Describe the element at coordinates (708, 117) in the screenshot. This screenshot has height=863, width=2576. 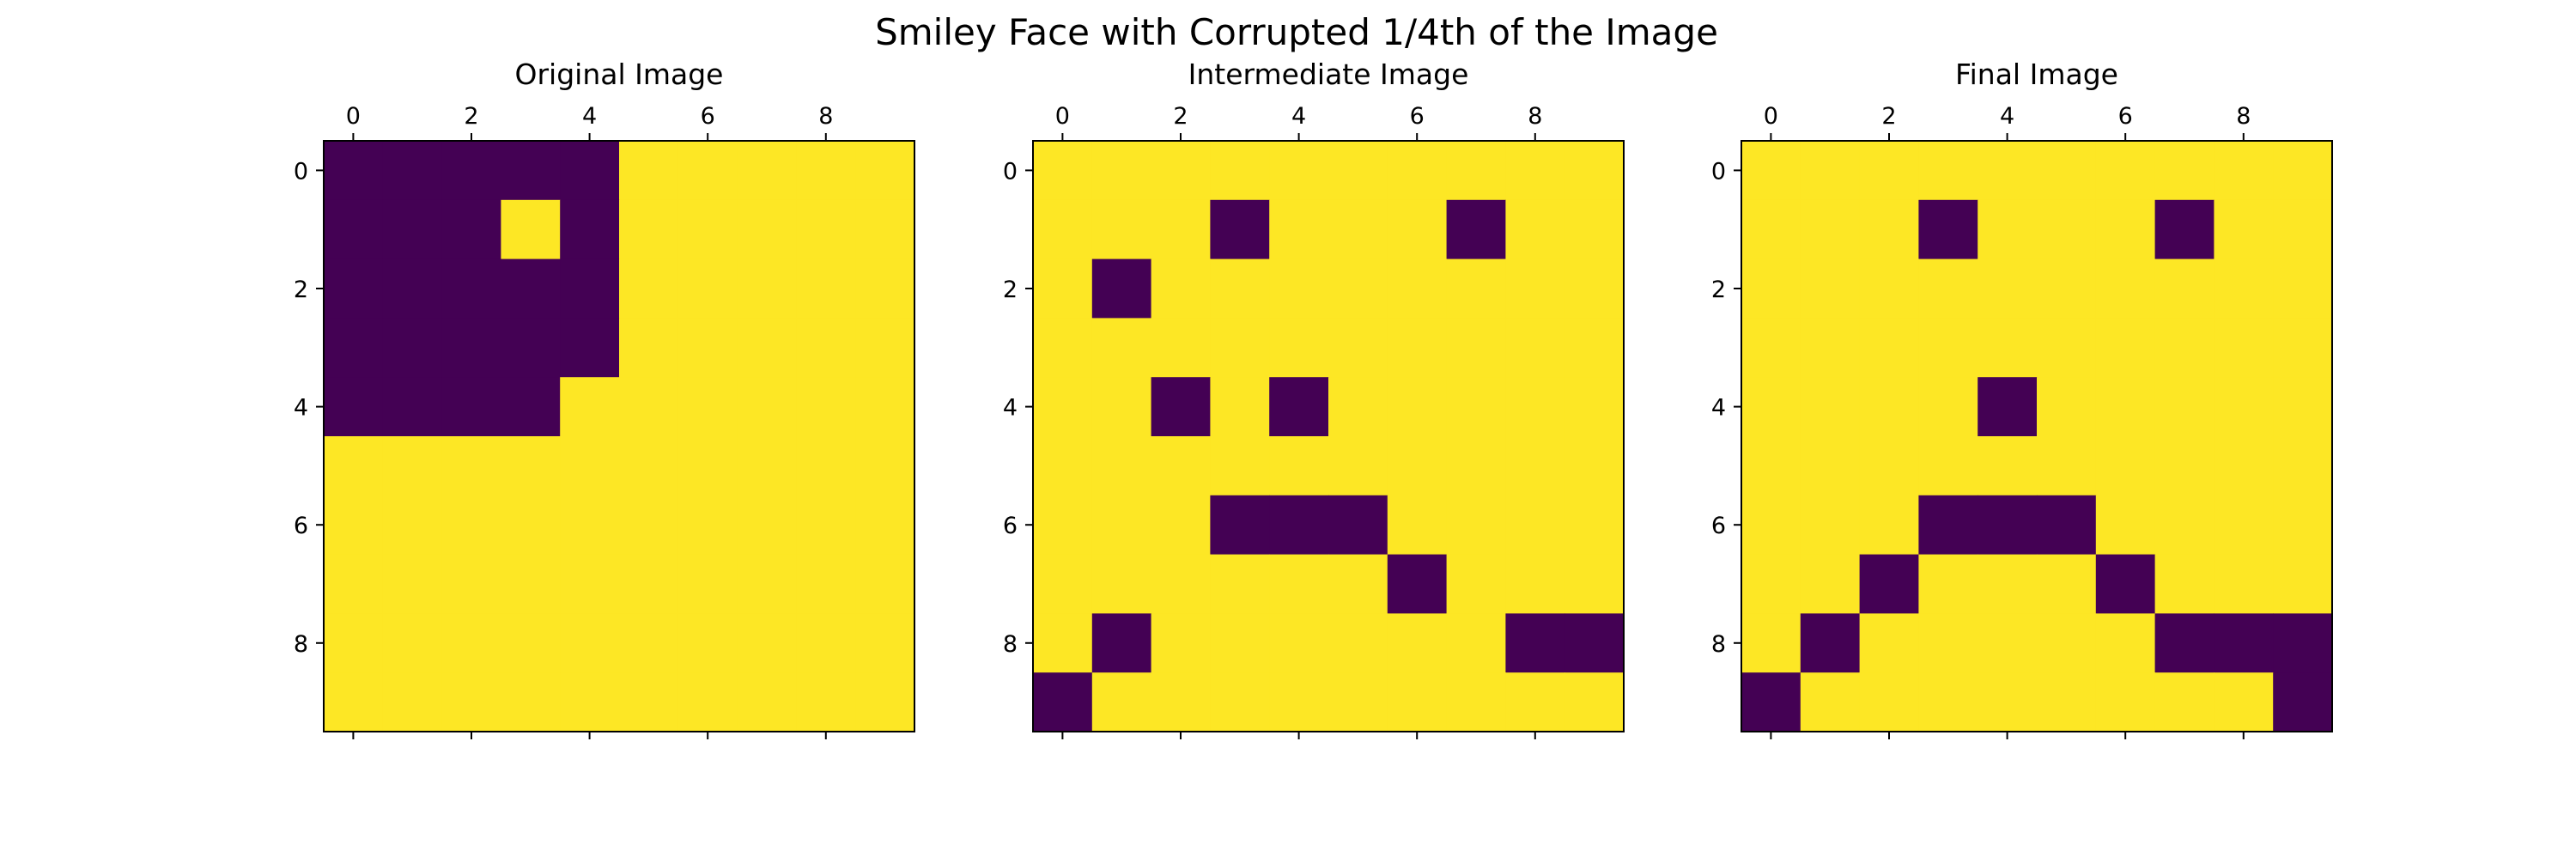
I see `x-tick-label: 6` at that location.